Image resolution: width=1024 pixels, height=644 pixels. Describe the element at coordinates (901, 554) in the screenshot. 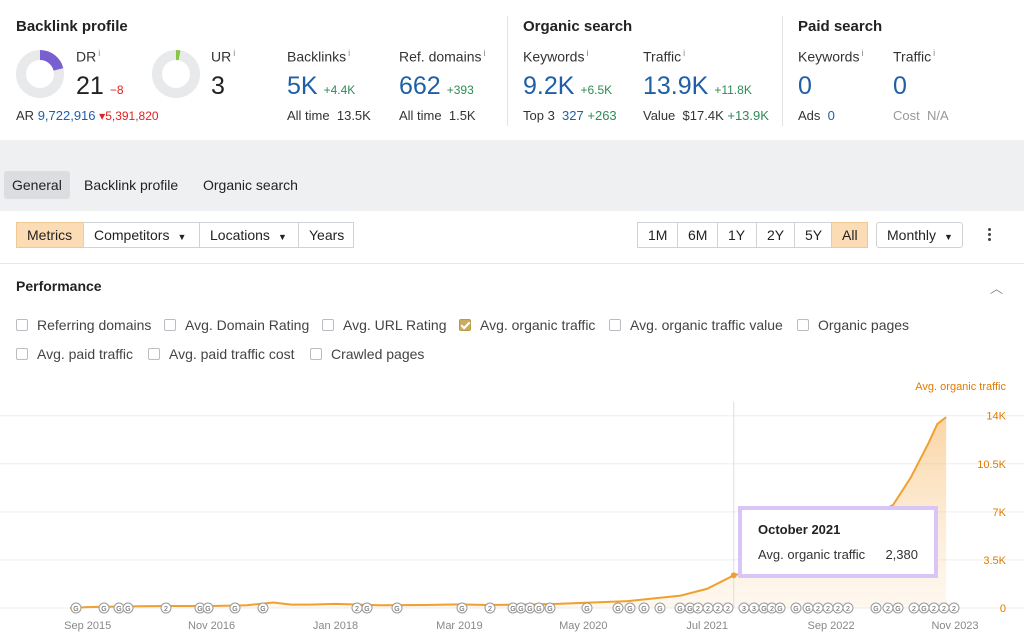

I see `tooltip-value: 2,380` at that location.